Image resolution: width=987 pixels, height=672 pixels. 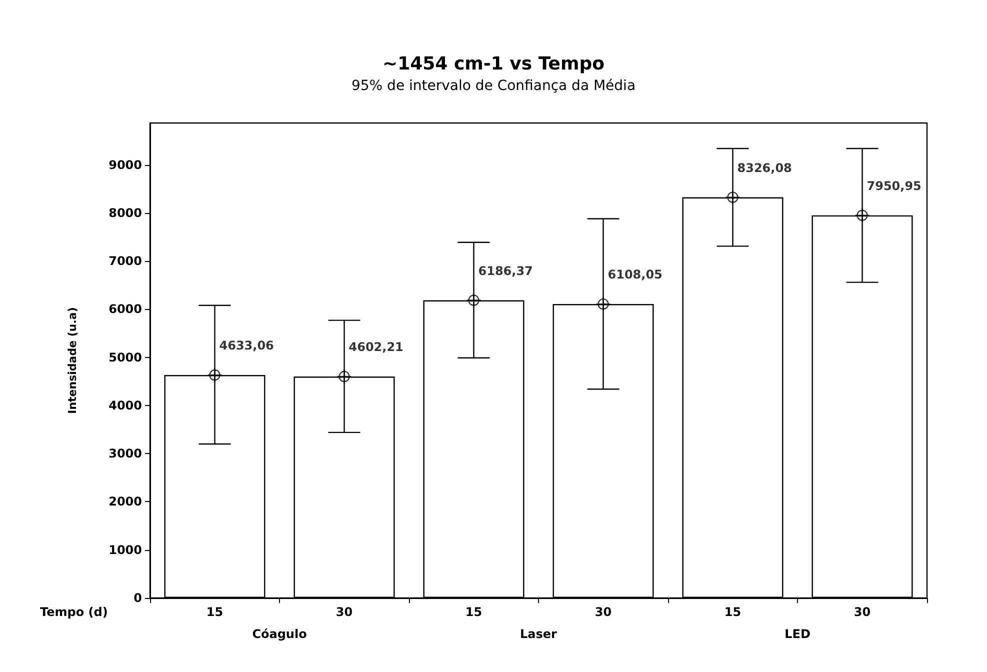 I want to click on data-label: 8326,08, so click(x=764, y=167).